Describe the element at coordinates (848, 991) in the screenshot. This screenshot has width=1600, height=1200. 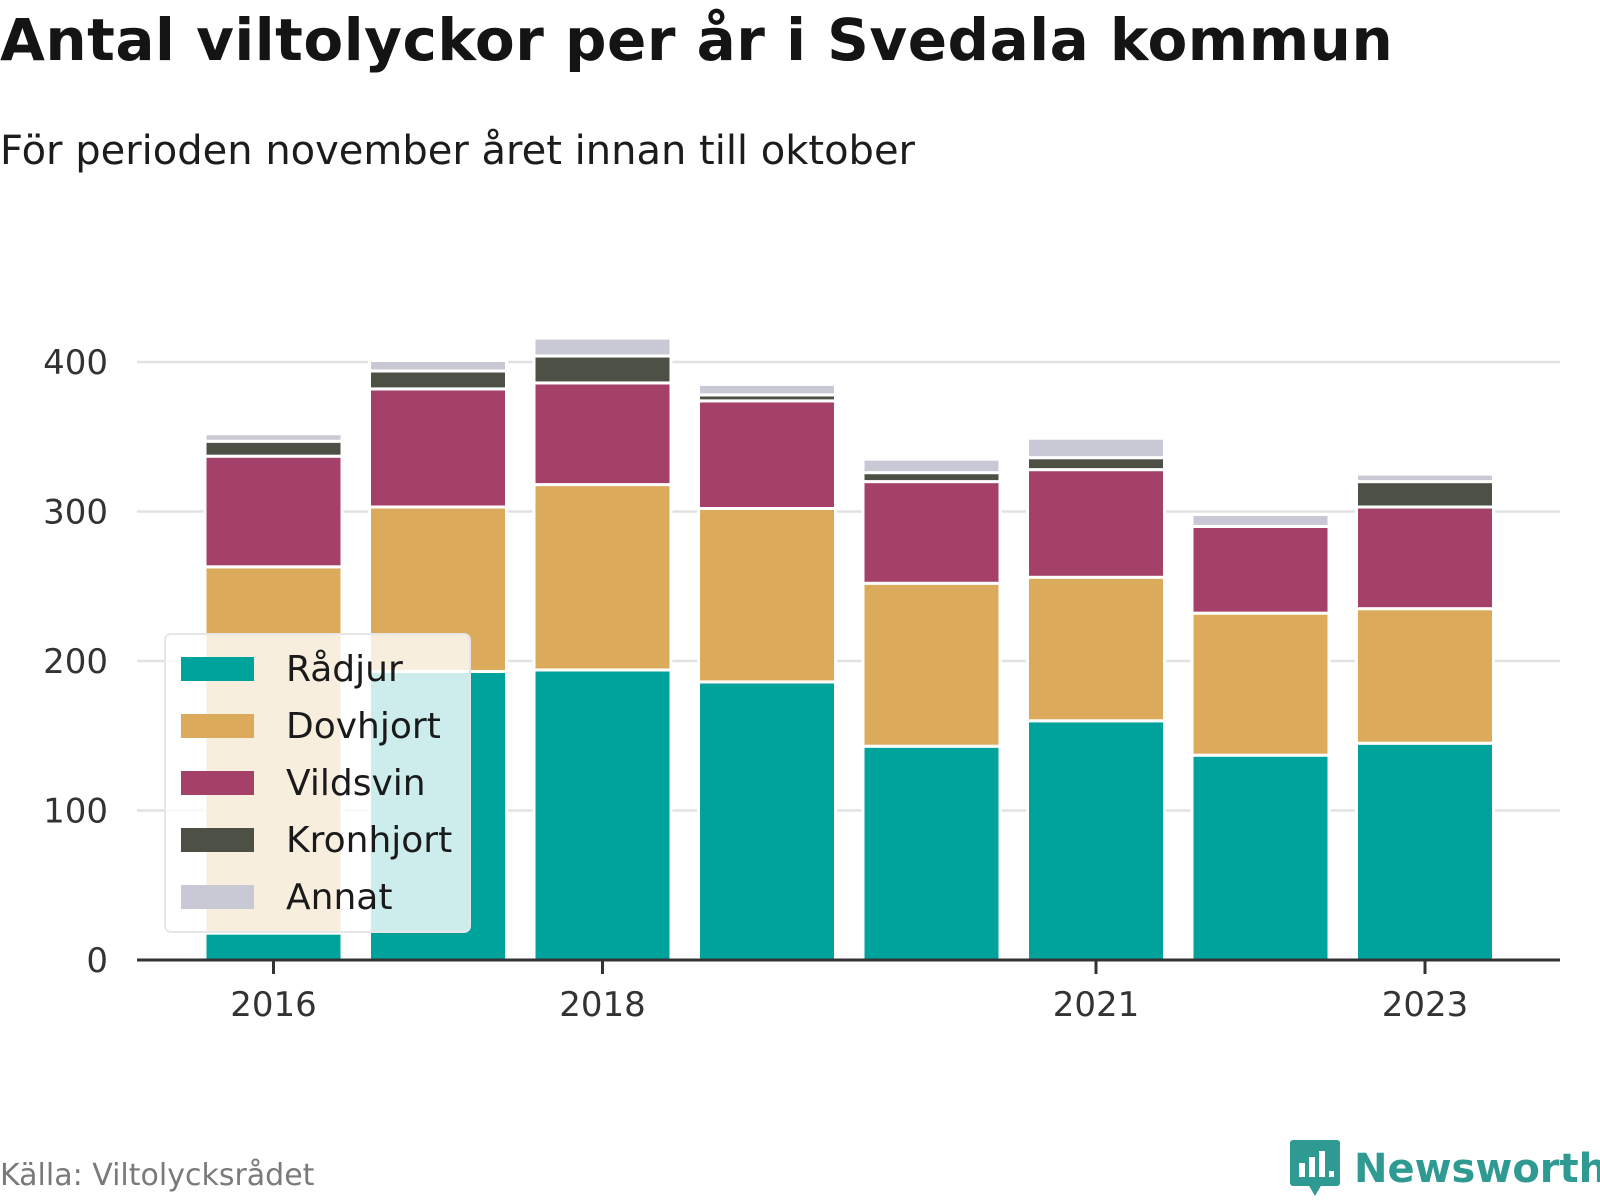
I see `x-axis: 2016 2018 2021 2023` at that location.